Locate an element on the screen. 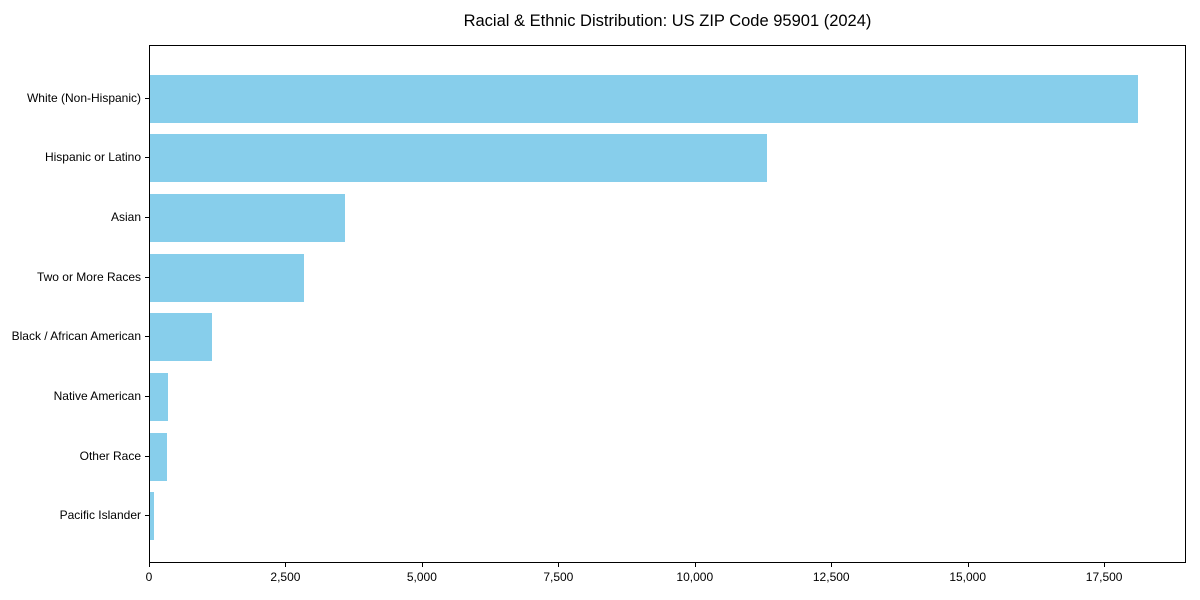 Image resolution: width=1200 pixels, height=600 pixels. y-tick-label-asian: Asian is located at coordinates (125, 216).